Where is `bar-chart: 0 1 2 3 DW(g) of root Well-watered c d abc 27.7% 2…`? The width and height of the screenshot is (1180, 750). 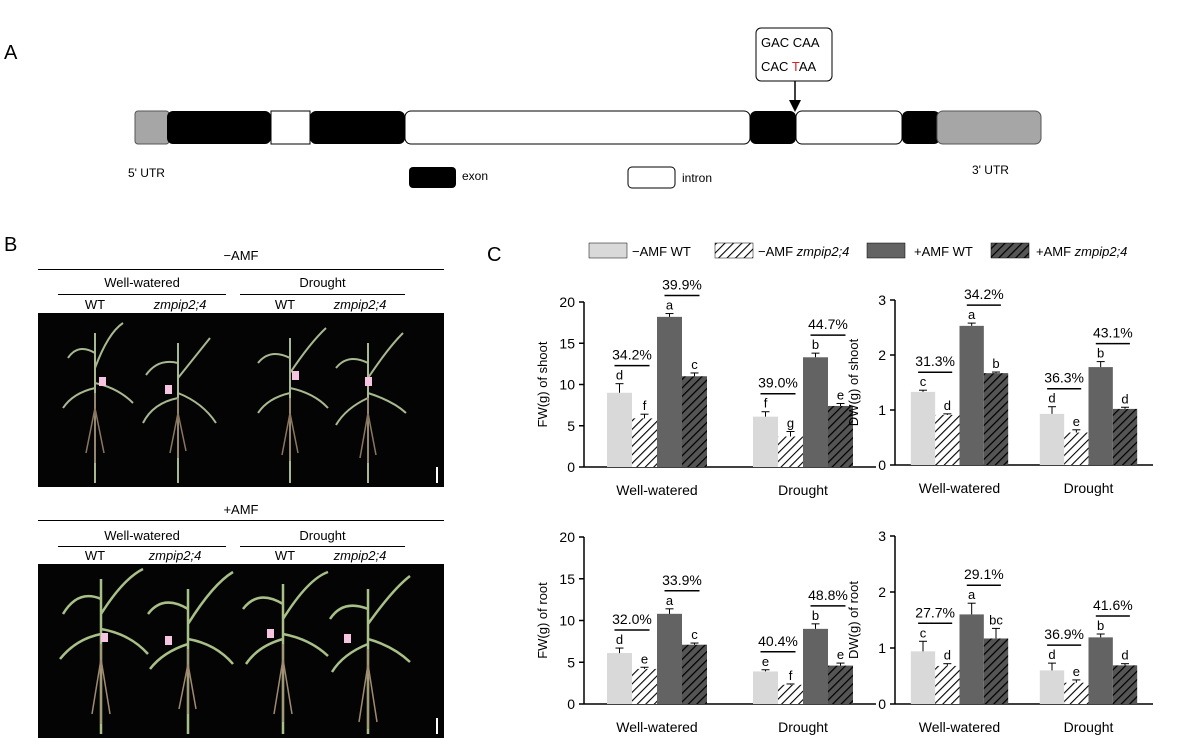
bar-chart: 0 1 2 3 DW(g) of root Well-watered c d abc 27.7% 2… is located at coordinates (999, 631).